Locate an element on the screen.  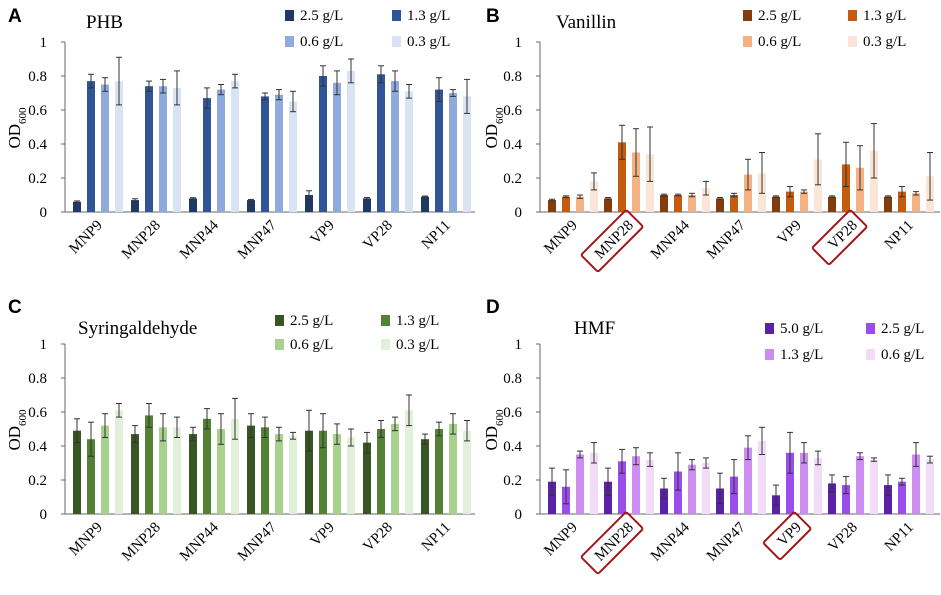
y-tick-label: 0.4 is located at coordinates (512, 447).